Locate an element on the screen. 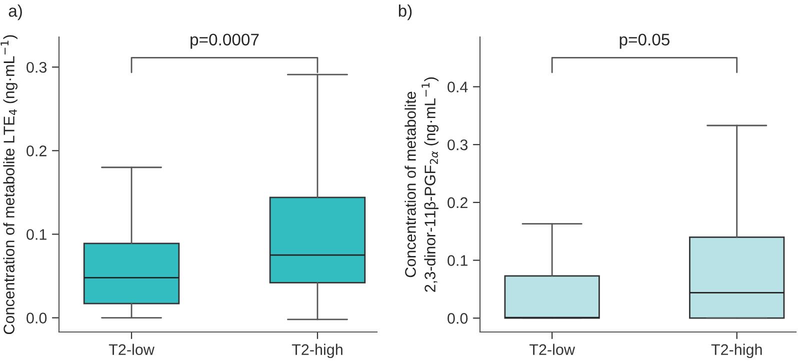 This screenshot has width=798, height=361. text: b) is located at coordinates (405, 12).